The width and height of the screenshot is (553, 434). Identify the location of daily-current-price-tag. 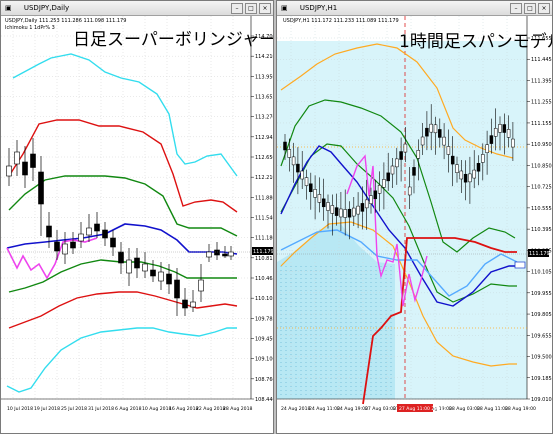
(262, 251).